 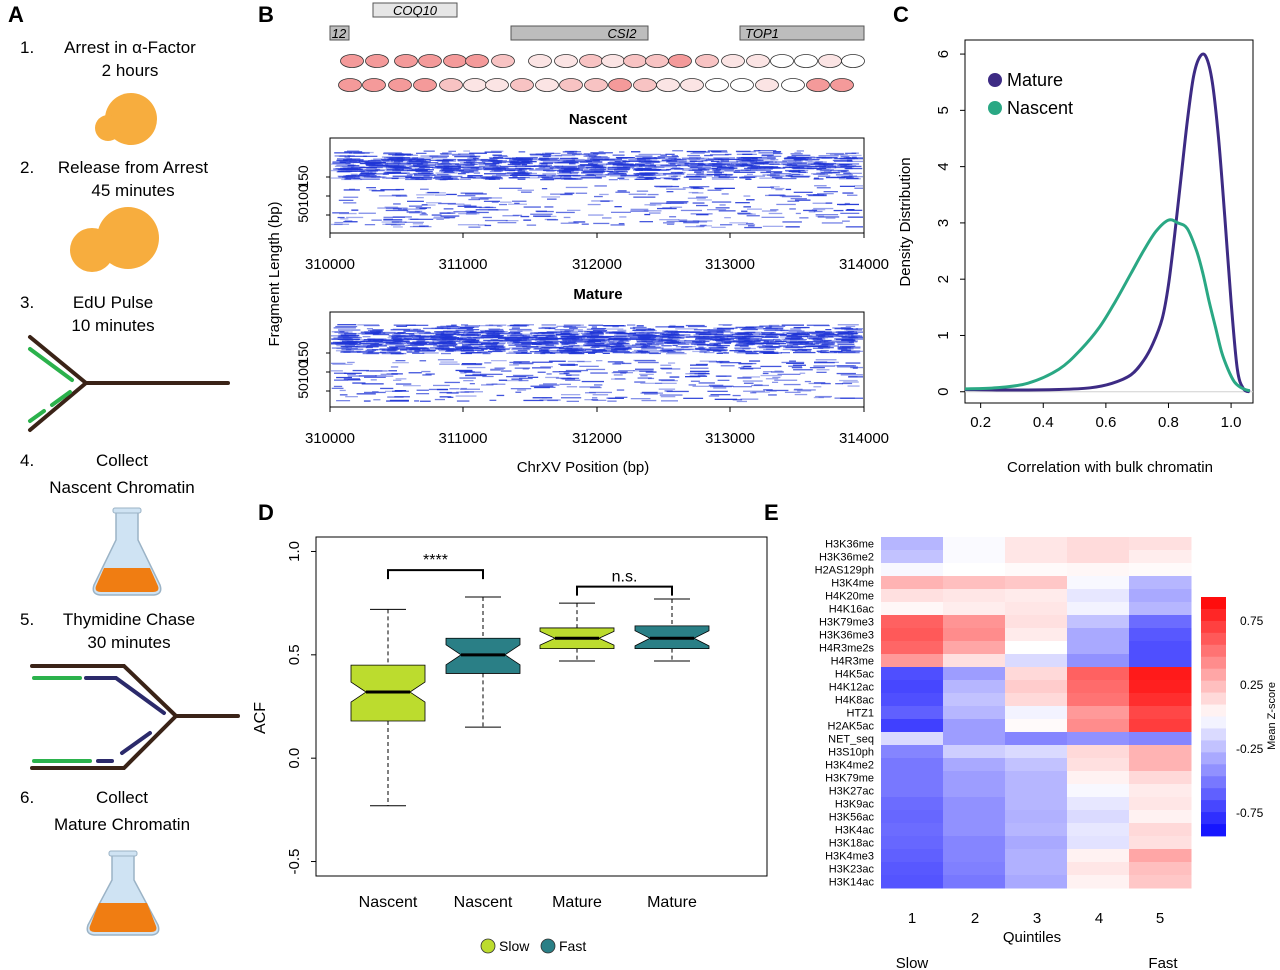 What do you see at coordinates (301, 707) in the screenshot?
I see `boxplot-y-ticks: 1.00.50.0-0.5` at bounding box center [301, 707].